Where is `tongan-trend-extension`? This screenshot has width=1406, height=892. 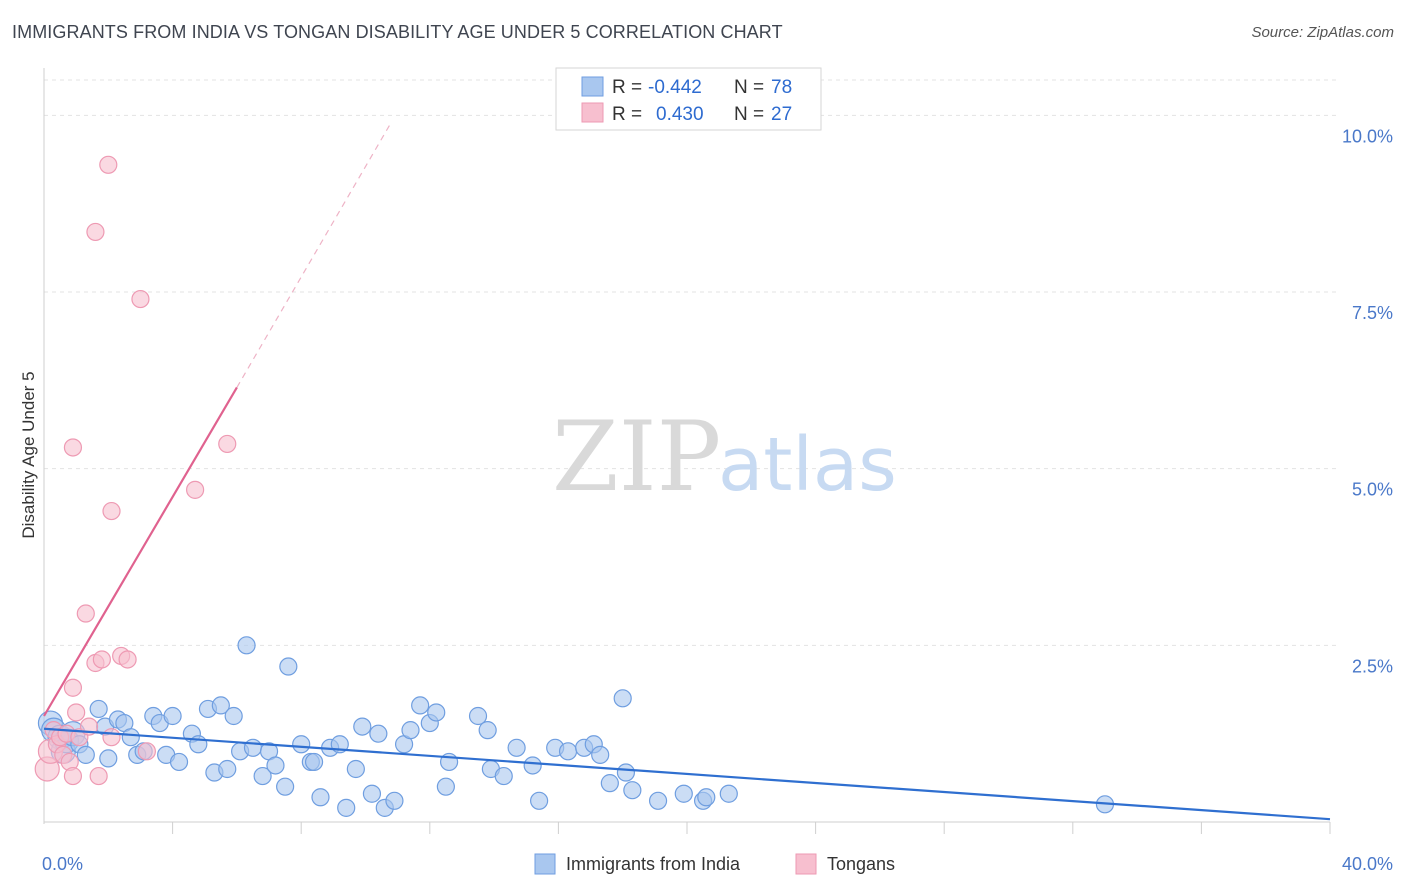
tongan-trend-extension is located at coordinates (314, 255).